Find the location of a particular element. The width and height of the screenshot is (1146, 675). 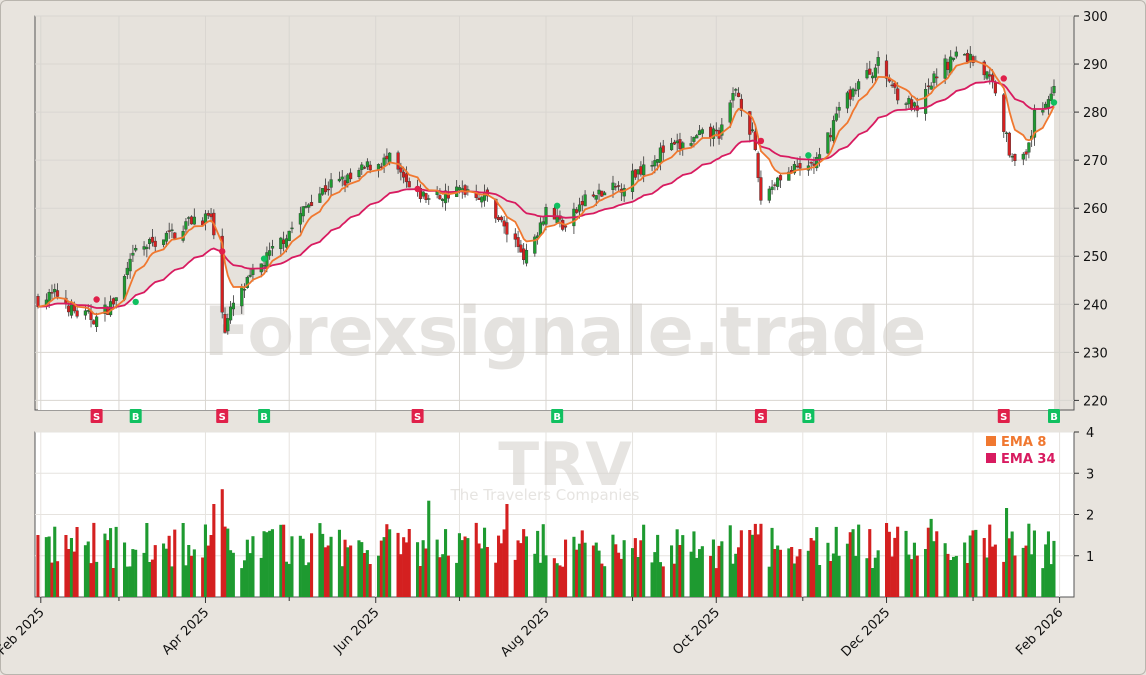

date-tick-label: Feb 2025 is located at coordinates (24, 631).